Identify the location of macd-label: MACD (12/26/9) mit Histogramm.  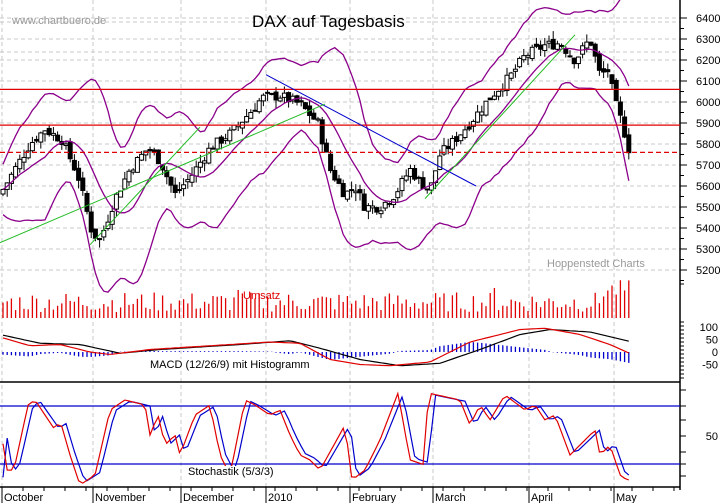
(230, 365).